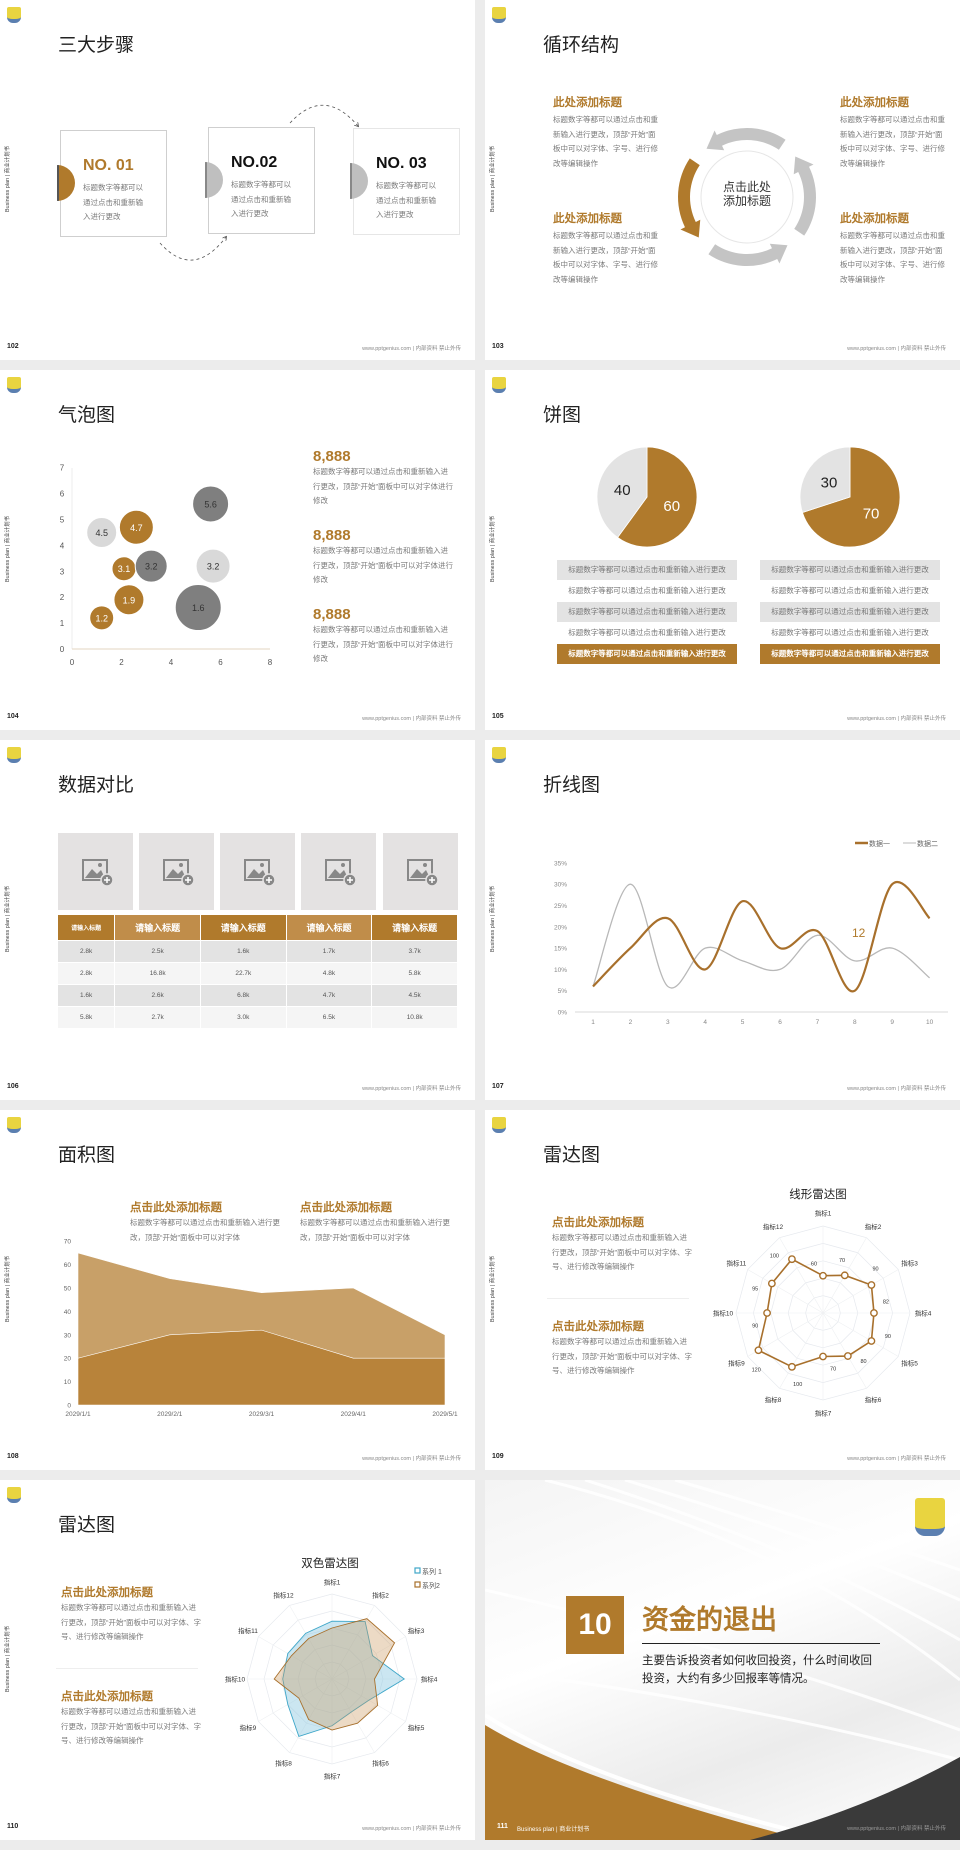  What do you see at coordinates (595, 1625) in the screenshot?
I see `section-number: 10` at bounding box center [595, 1625].